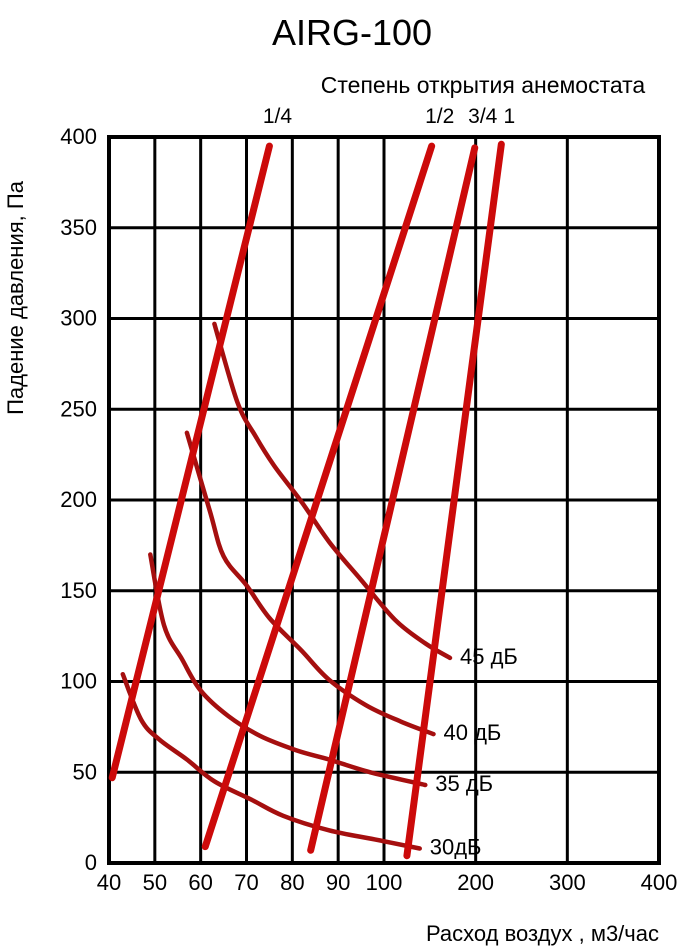 Image resolution: width=700 pixels, height=950 pixels. Describe the element at coordinates (109, 882) in the screenshot. I see `x-tick-label: 40` at that location.